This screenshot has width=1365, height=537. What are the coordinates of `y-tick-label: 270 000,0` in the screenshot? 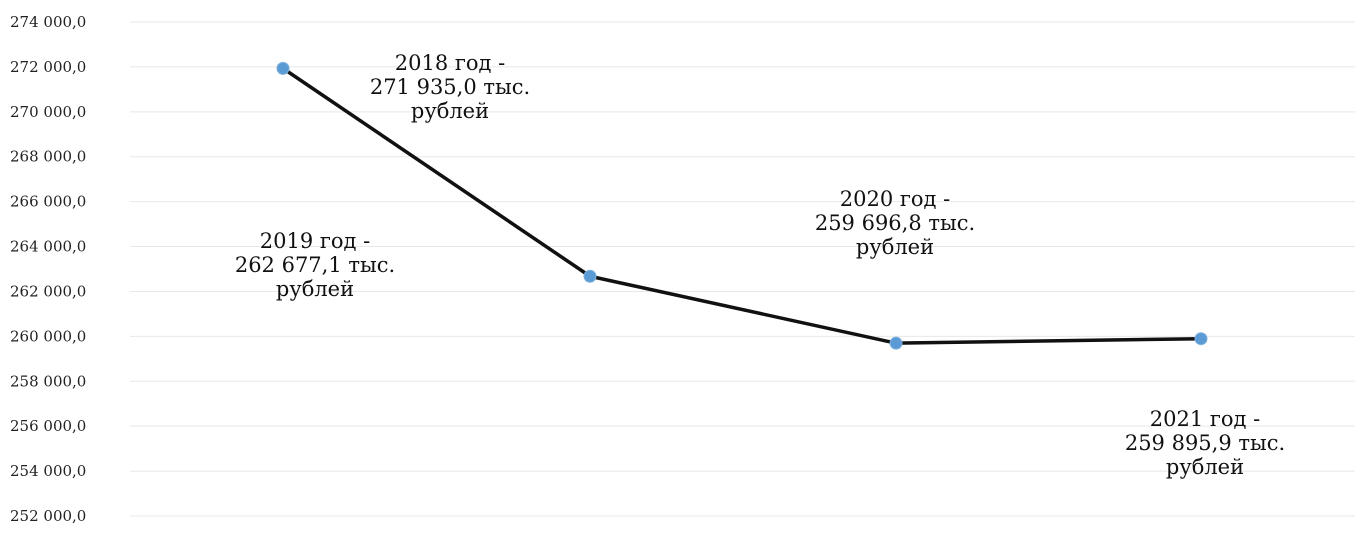 It's located at (48, 112).